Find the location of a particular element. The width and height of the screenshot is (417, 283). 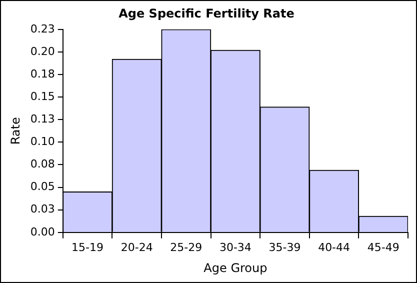

y-tick-label: 0.13 is located at coordinates (42, 119).